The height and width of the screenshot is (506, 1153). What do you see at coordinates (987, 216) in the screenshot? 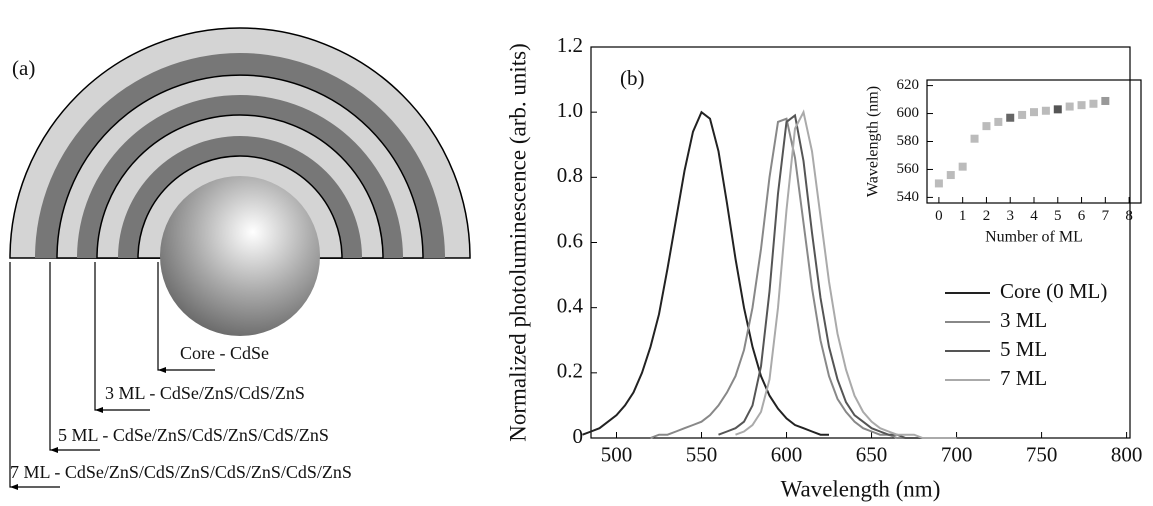
I see `x-tick-label: 2` at bounding box center [987, 216].